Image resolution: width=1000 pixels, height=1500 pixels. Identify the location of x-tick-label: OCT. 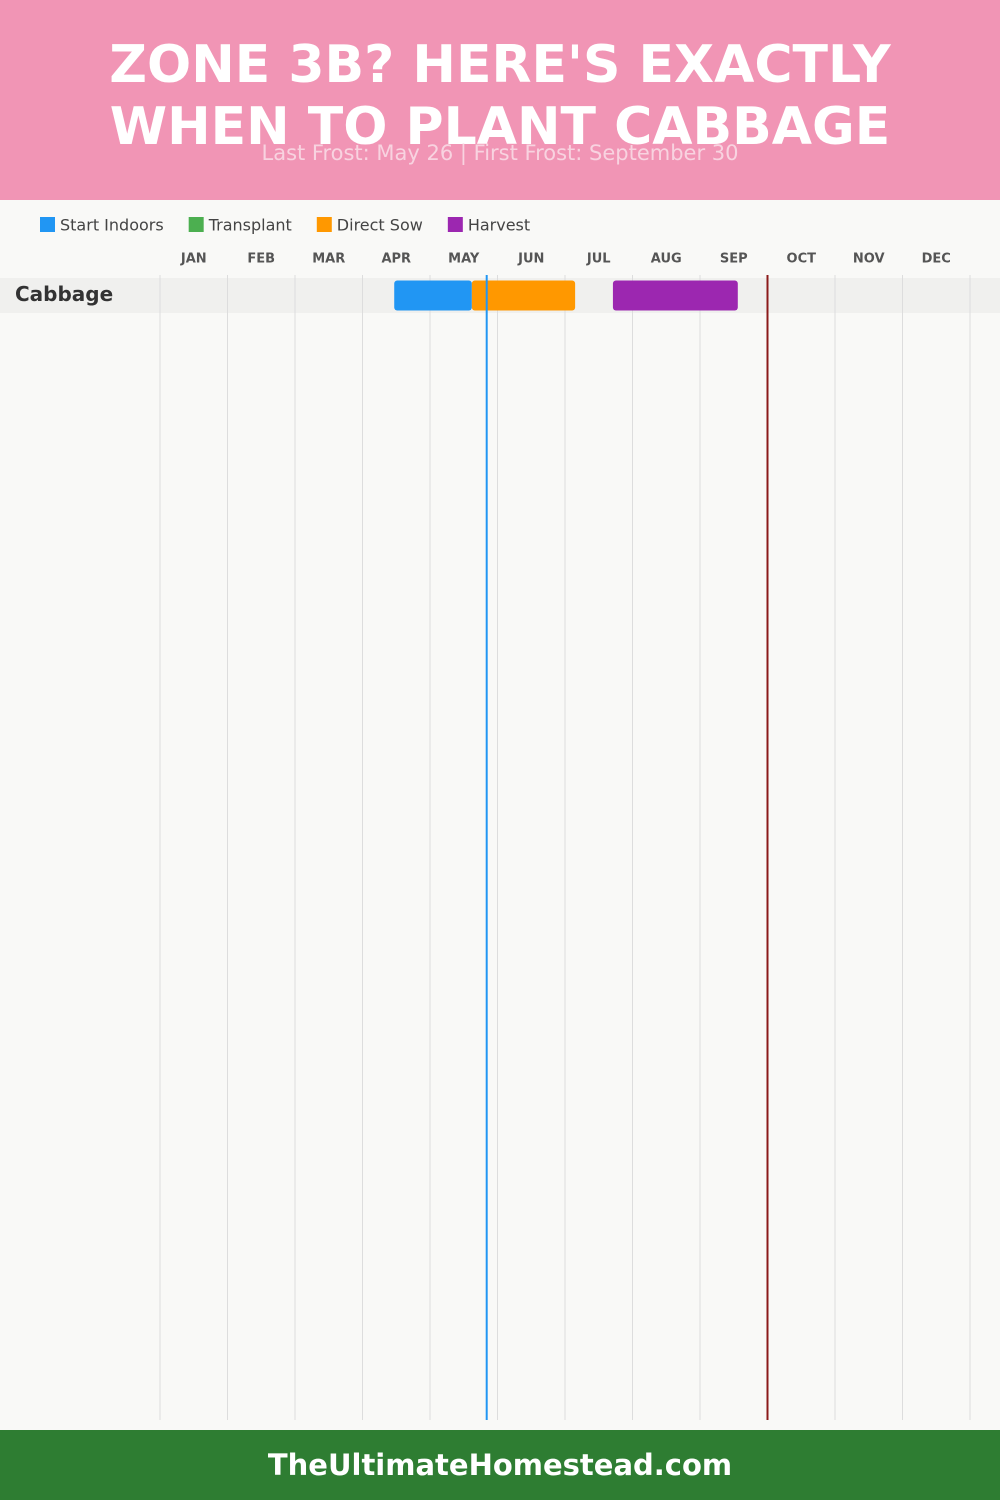
(802, 259).